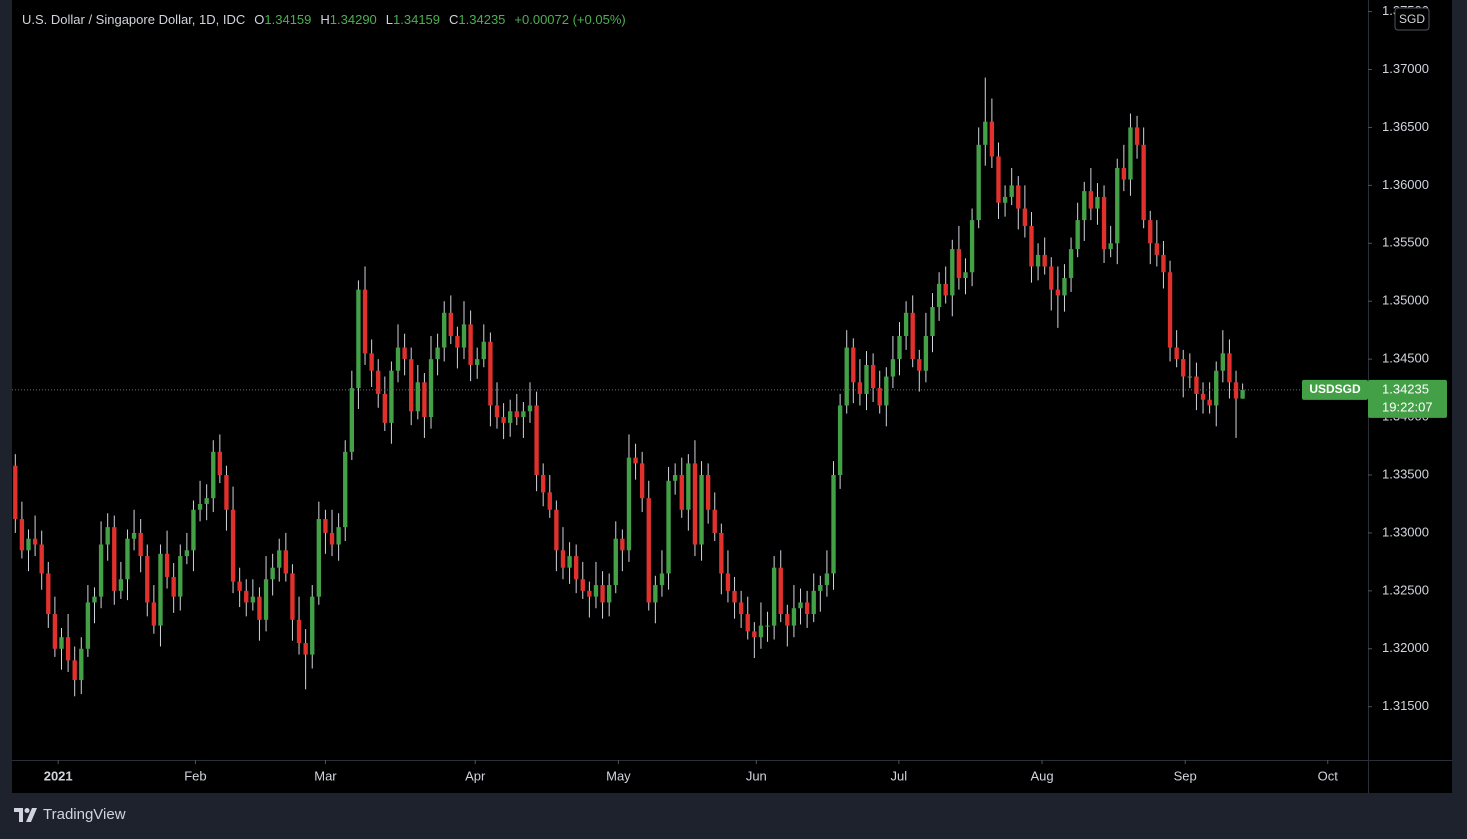 The width and height of the screenshot is (1467, 839). I want to click on y-tick-label: 1.35500, so click(1405, 242).